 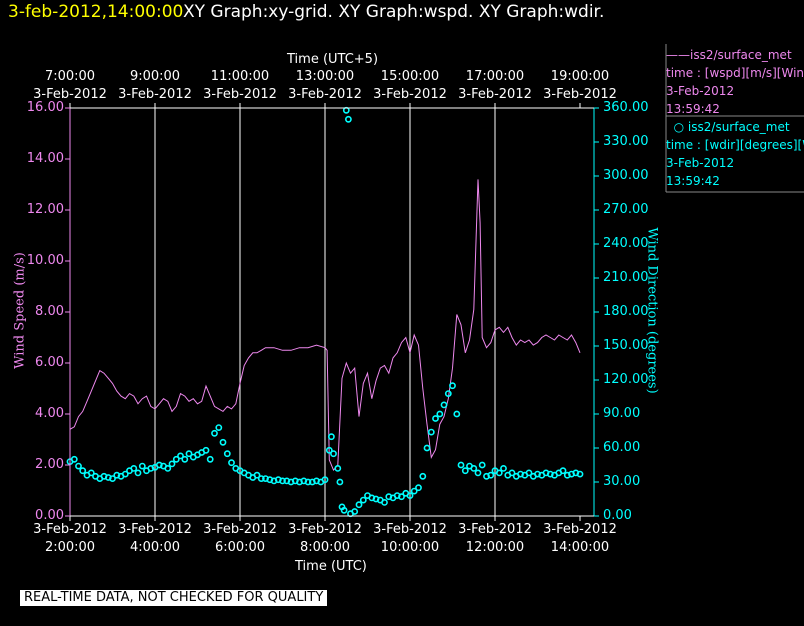 I want to click on y-right-tick-label: 90.00, so click(x=622, y=413).